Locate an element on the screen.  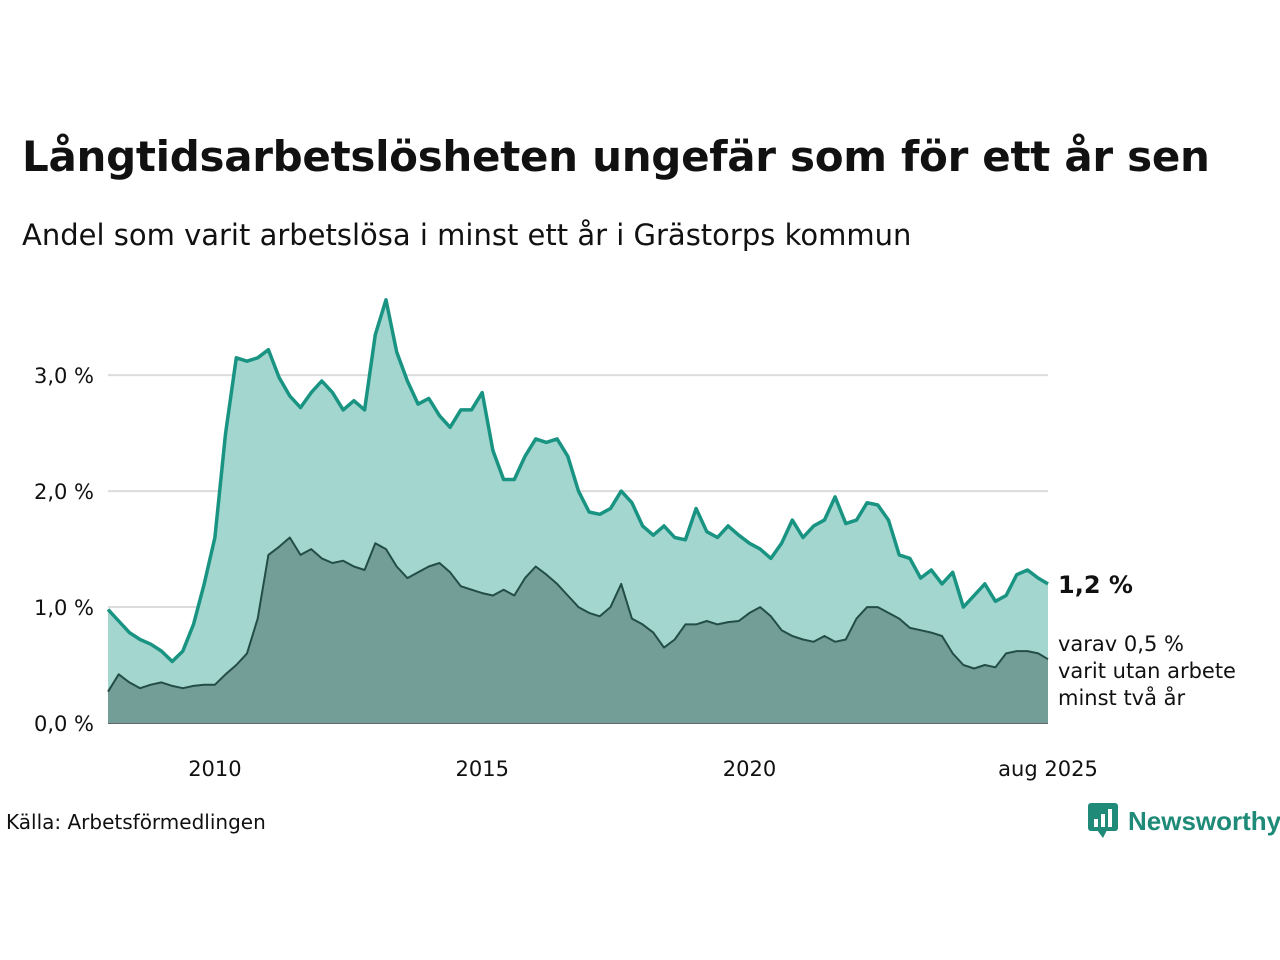
x-tick-label: 2010 is located at coordinates (214, 769).